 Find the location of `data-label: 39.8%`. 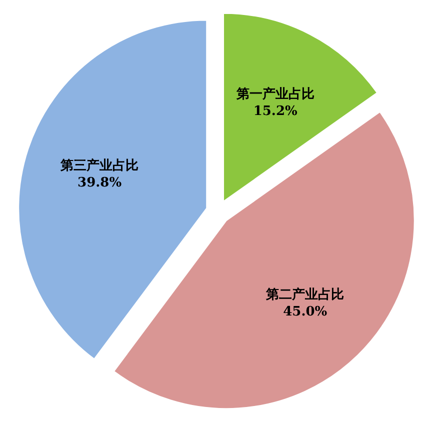

data-label: 39.8% is located at coordinates (100, 183).